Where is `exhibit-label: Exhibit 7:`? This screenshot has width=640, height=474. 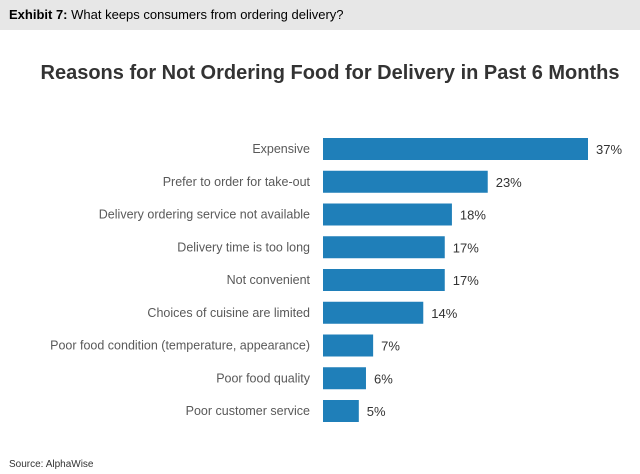 exhibit-label: Exhibit 7: is located at coordinates (38, 14).